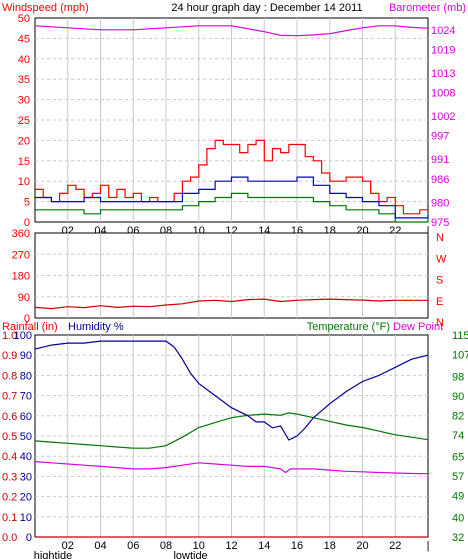  What do you see at coordinates (45, 8) in the screenshot?
I see `windspeed-axis-label: Windspeed (mph)` at bounding box center [45, 8].